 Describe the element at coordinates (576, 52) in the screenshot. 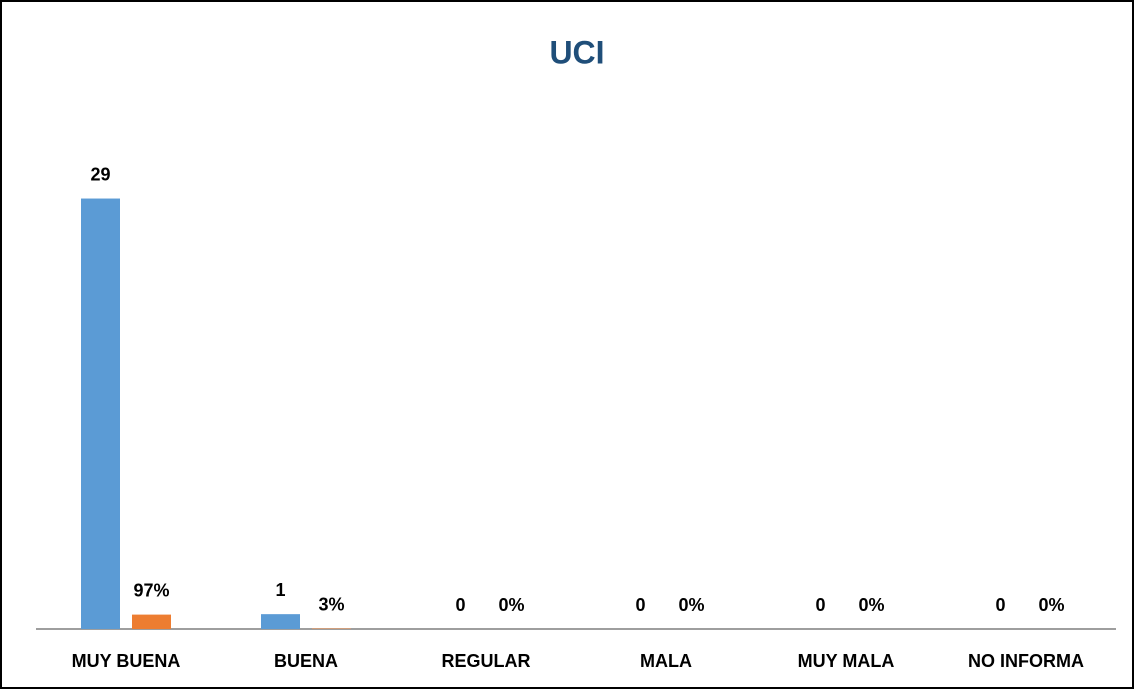

I see `chart-title: UCI` at that location.